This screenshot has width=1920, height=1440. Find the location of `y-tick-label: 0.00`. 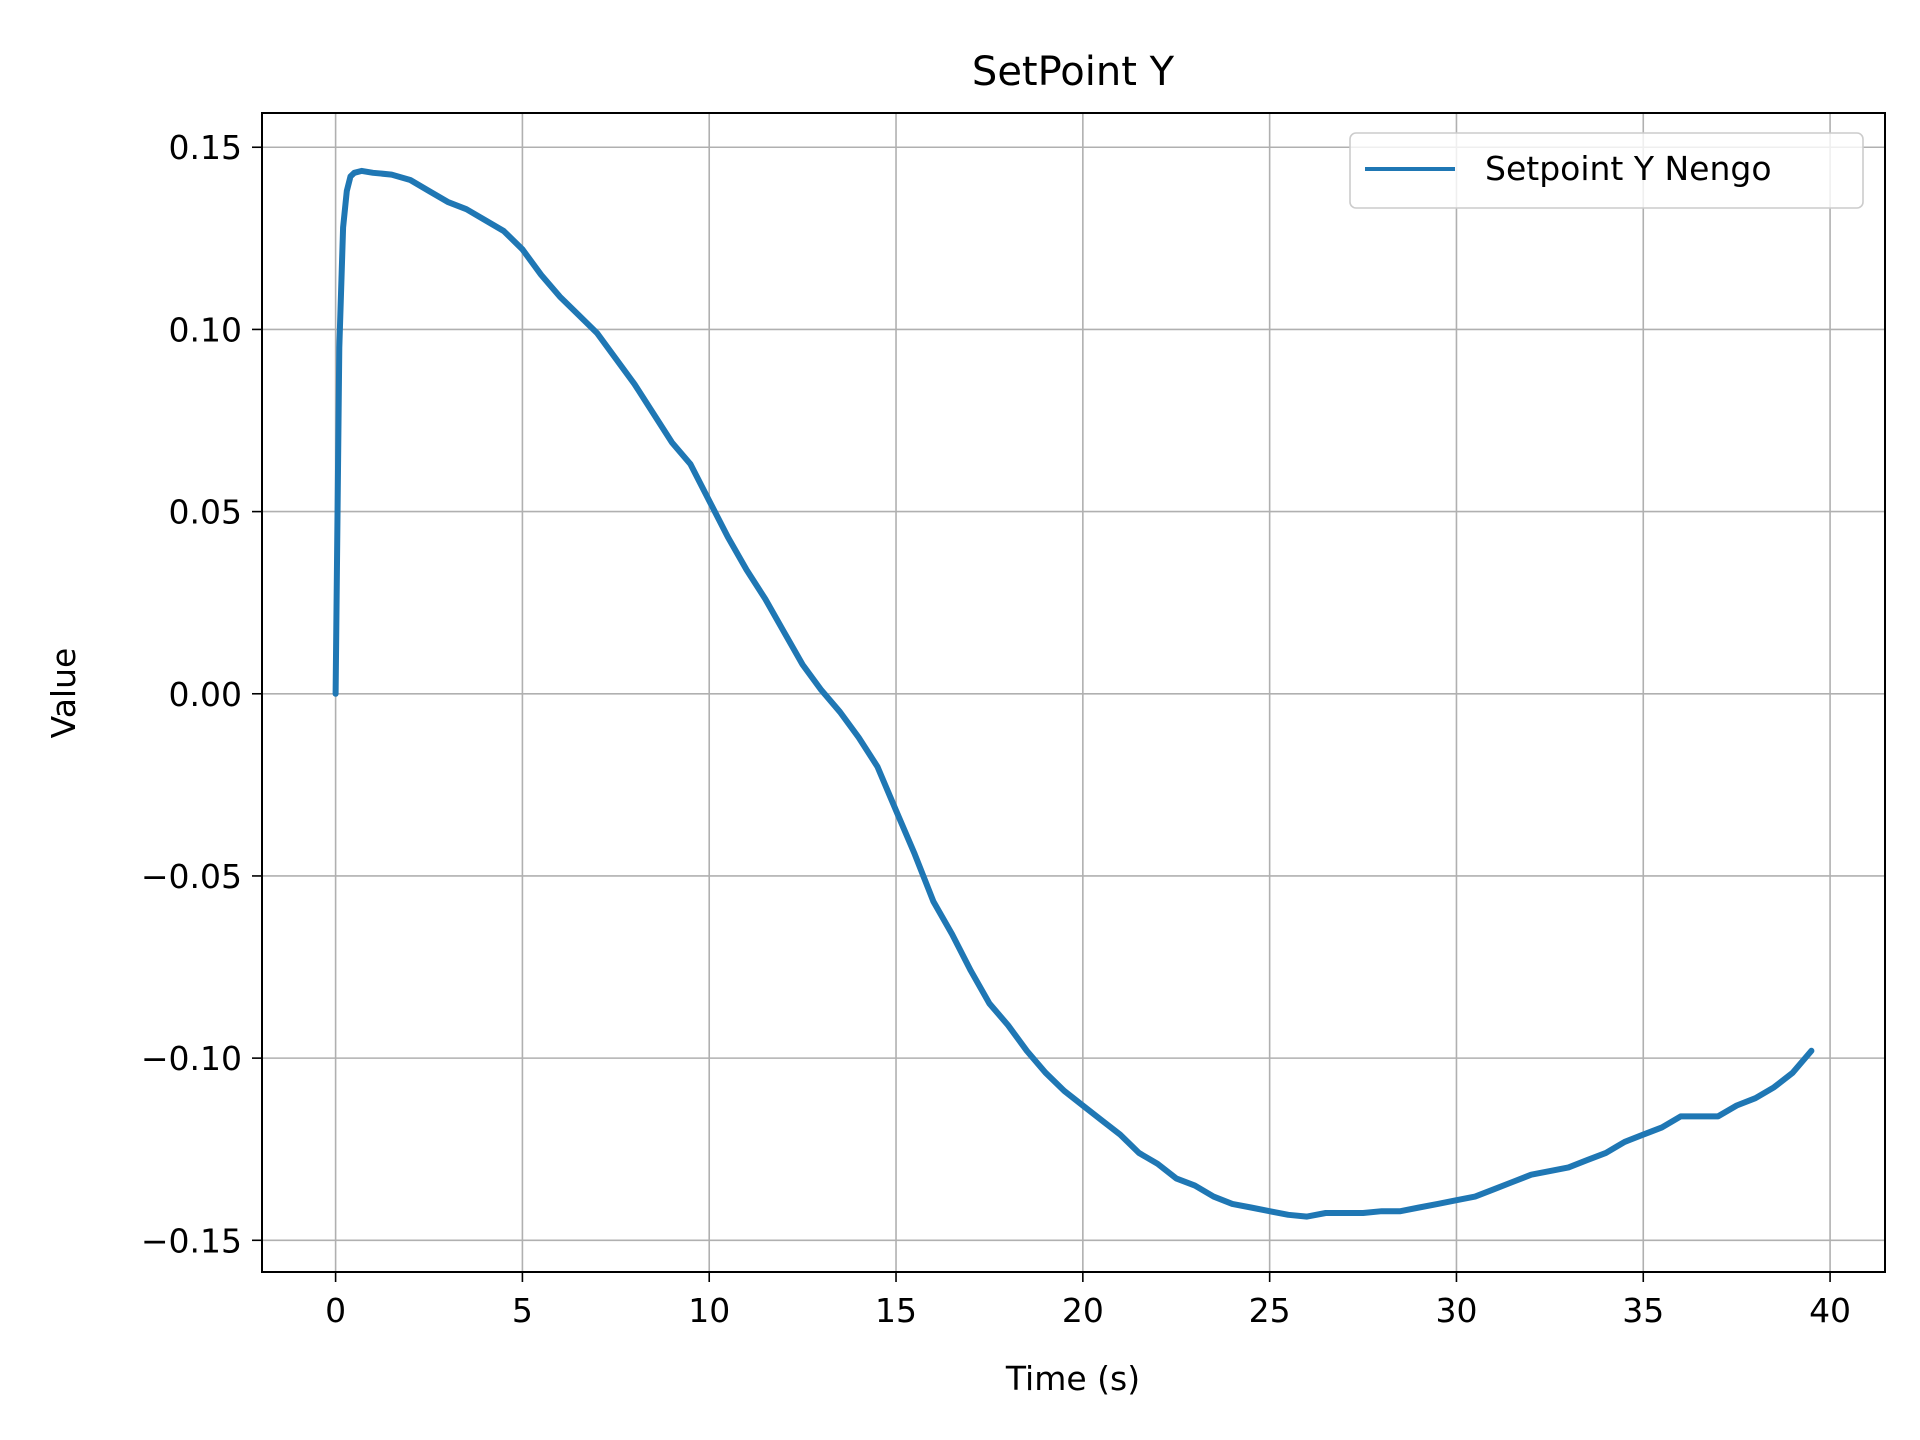

y-tick-label: 0.00 is located at coordinates (205, 694).